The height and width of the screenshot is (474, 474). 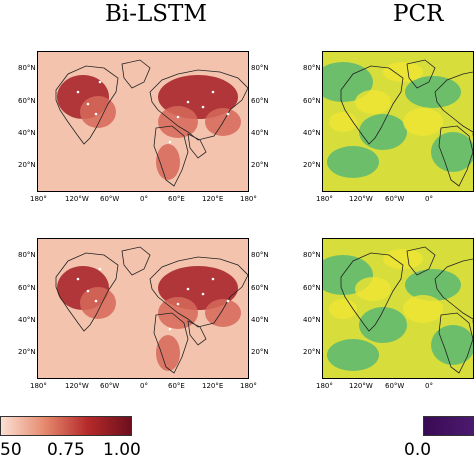 I want to click on map-bilstm-bottom-svg, so click(x=143, y=308).